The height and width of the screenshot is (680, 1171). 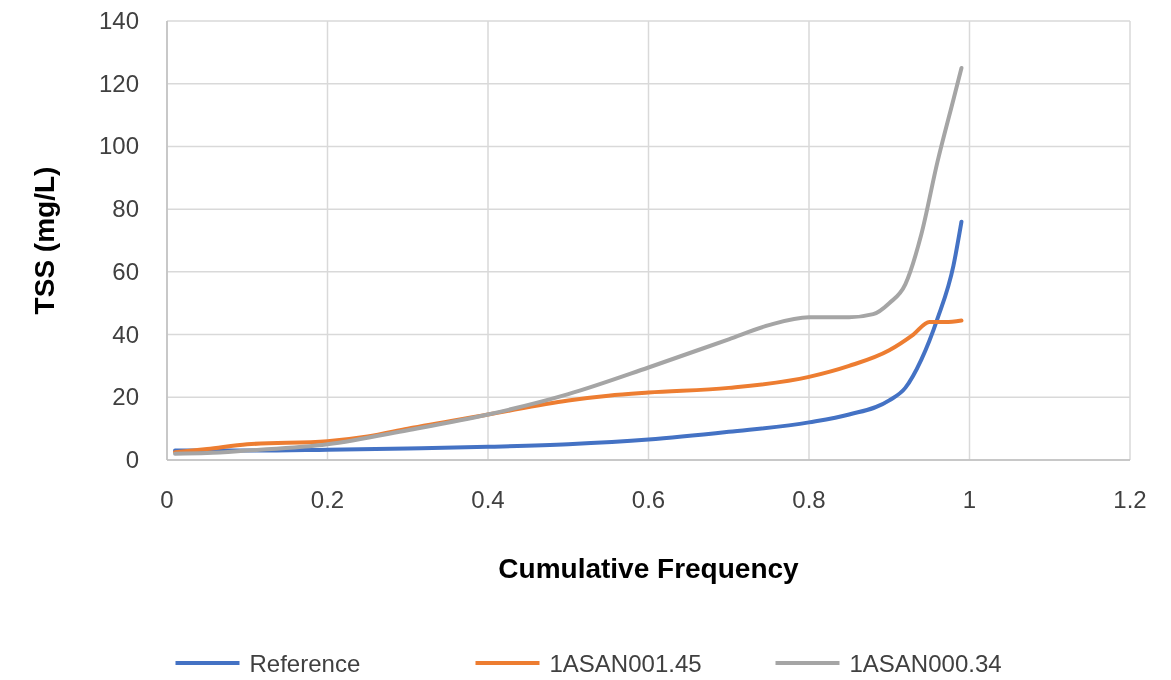 What do you see at coordinates (118, 83) in the screenshot?
I see `y-tick-label: 120` at bounding box center [118, 83].